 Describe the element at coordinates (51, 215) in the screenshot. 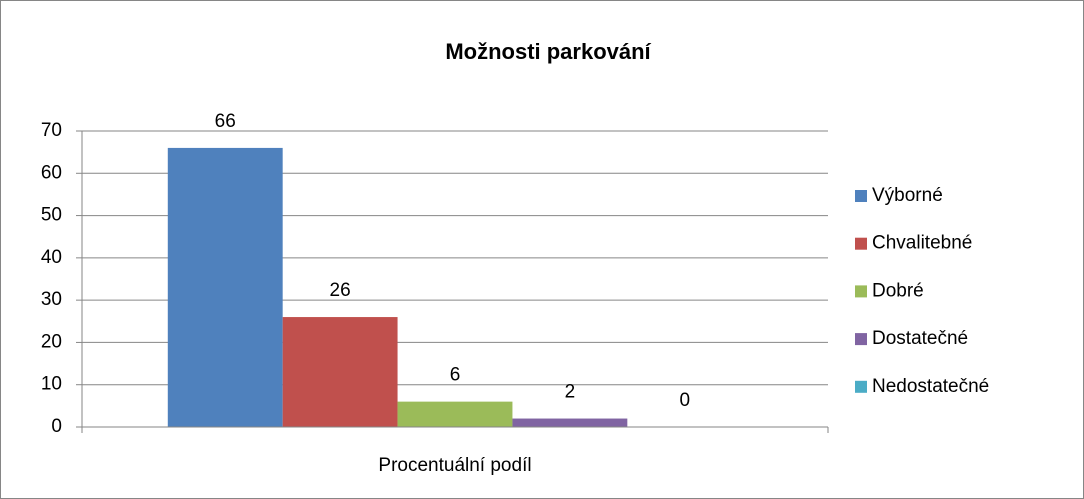

I see `y-tick-label: 50` at that location.